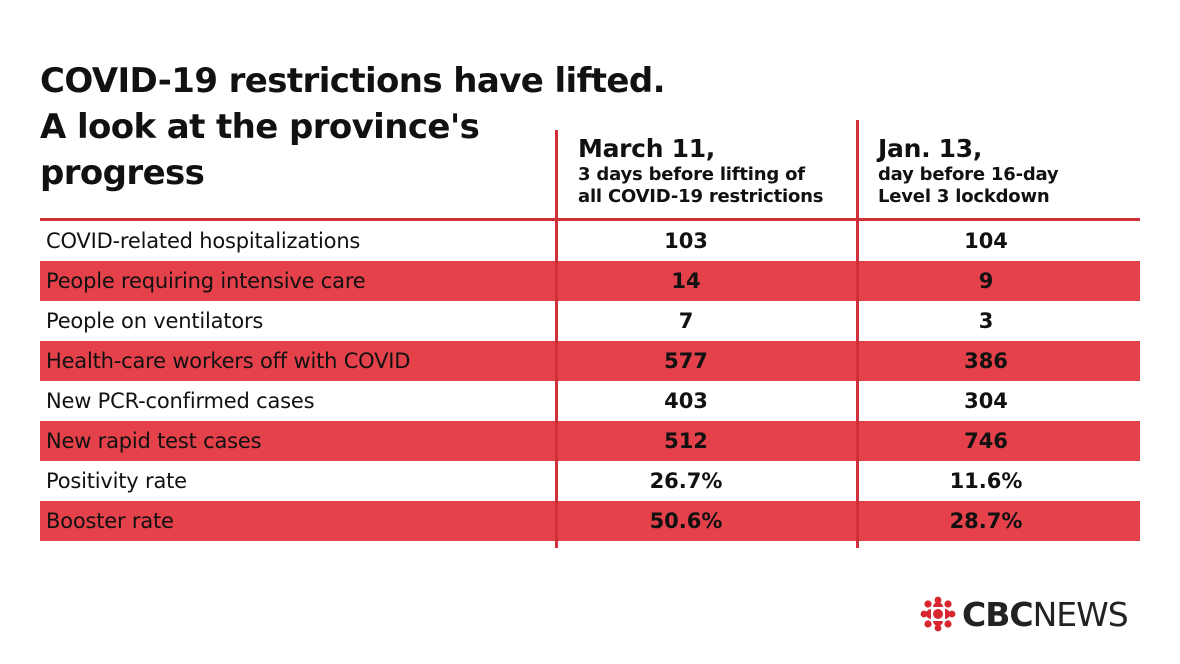 This screenshot has width=1180, height=664. Describe the element at coordinates (116, 481) in the screenshot. I see `row-label: Positivity rate` at that location.